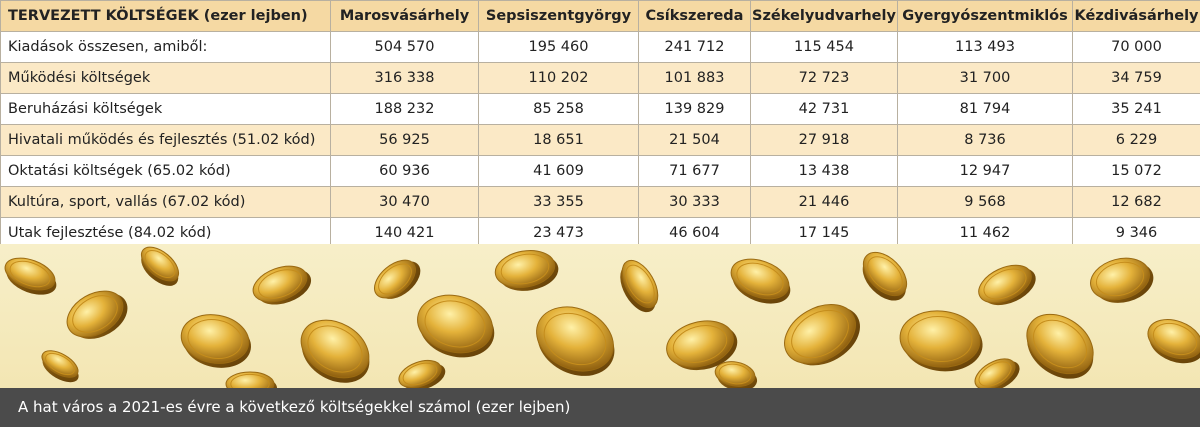  Describe the element at coordinates (165, 171) in the screenshot. I see `row-label: Oktatási költségek (65.02 kód)` at that location.